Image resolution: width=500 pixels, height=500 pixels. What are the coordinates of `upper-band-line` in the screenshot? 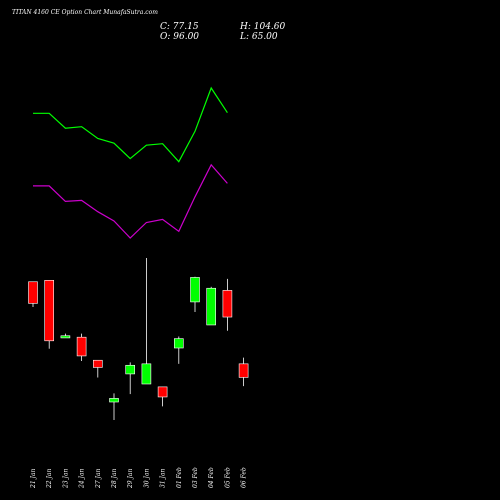 It's located at (130, 124).